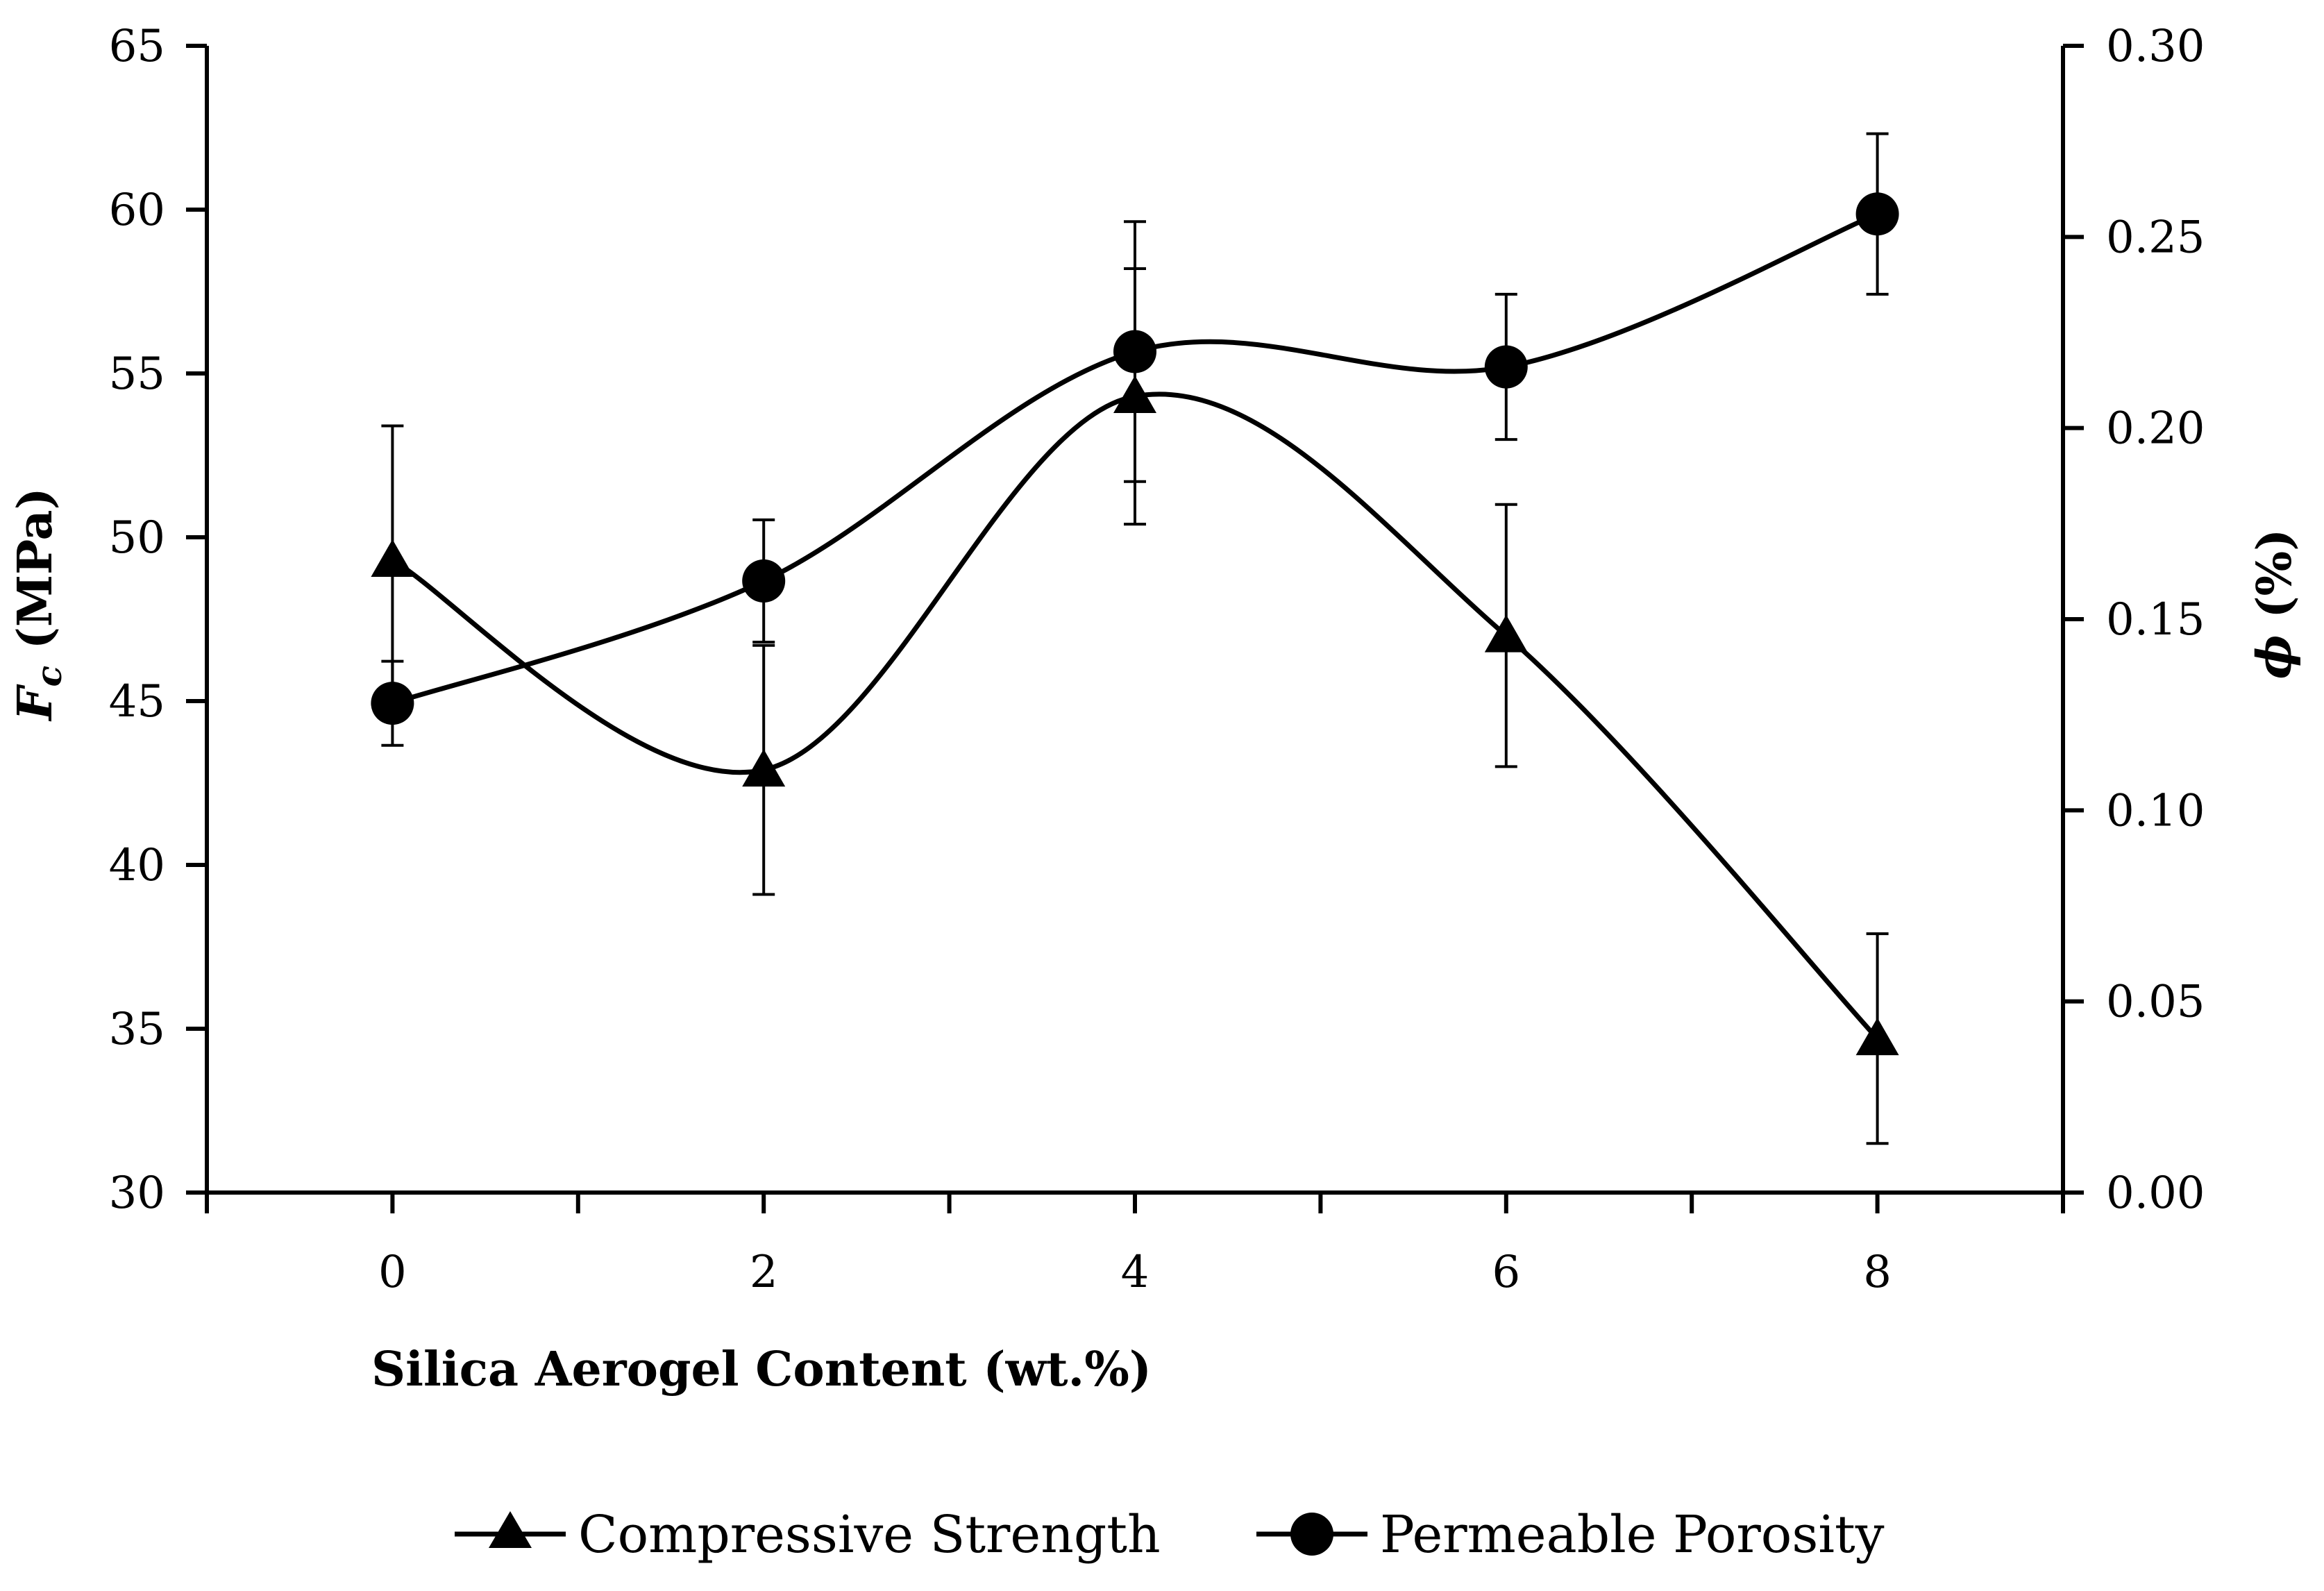 This screenshot has height=1591, width=2324. Describe the element at coordinates (1170, 1535) in the screenshot. I see `legend: Compressive Strength Permeable Porosity` at that location.